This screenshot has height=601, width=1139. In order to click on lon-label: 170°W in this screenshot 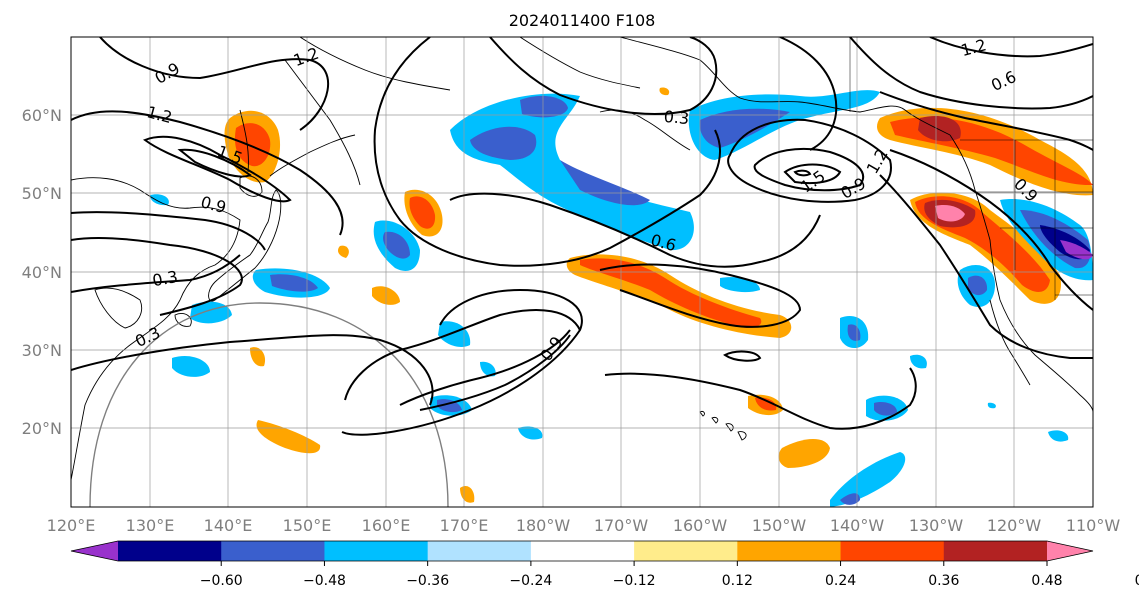, I will do `click(621, 525)`.